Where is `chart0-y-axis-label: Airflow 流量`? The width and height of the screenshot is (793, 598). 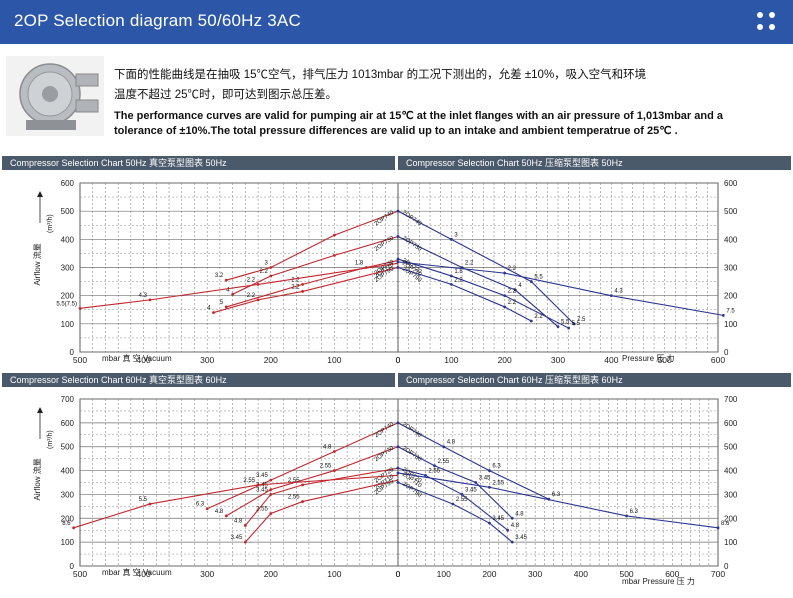
chart0-y-axis-label: Airflow 流量 is located at coordinates (37, 264).